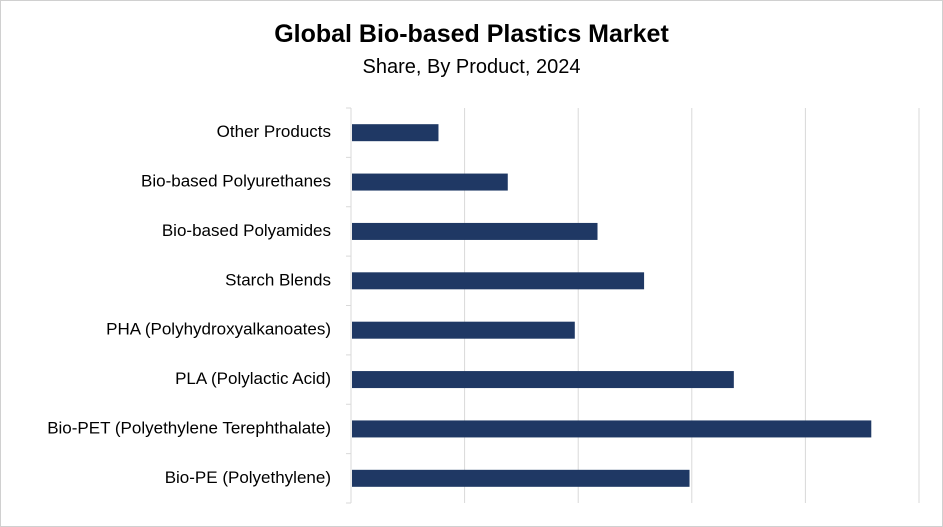 This screenshot has height=527, width=943. I want to click on category-label: PLA (Polylactic Acid), so click(253, 378).